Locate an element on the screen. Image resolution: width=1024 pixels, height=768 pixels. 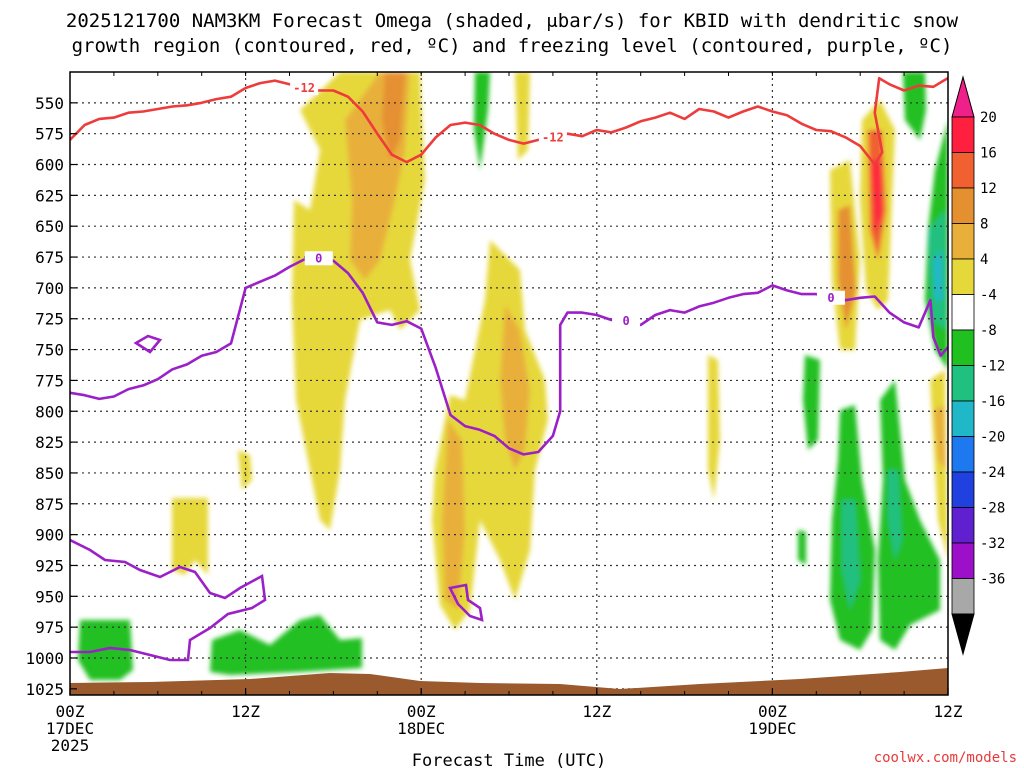
y-tick-label: 800 is located at coordinates (49, 411).